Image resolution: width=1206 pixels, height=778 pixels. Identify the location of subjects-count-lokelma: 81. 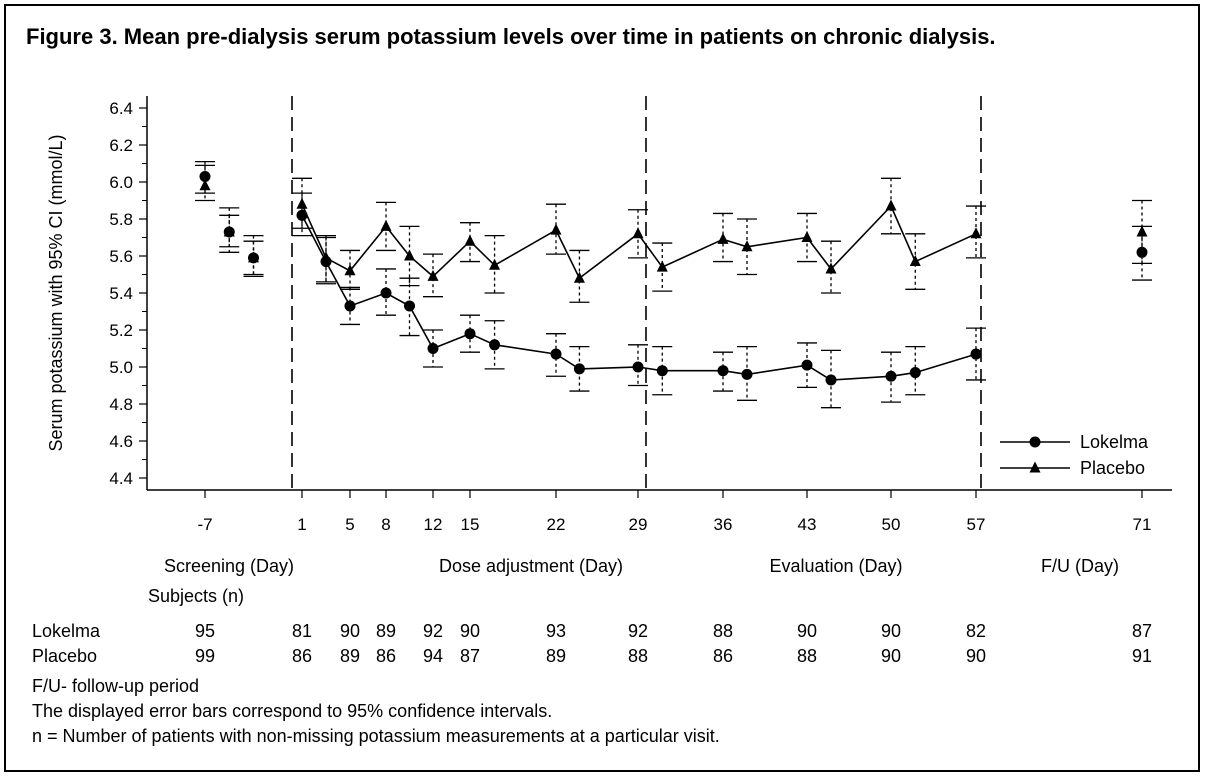
(302, 631).